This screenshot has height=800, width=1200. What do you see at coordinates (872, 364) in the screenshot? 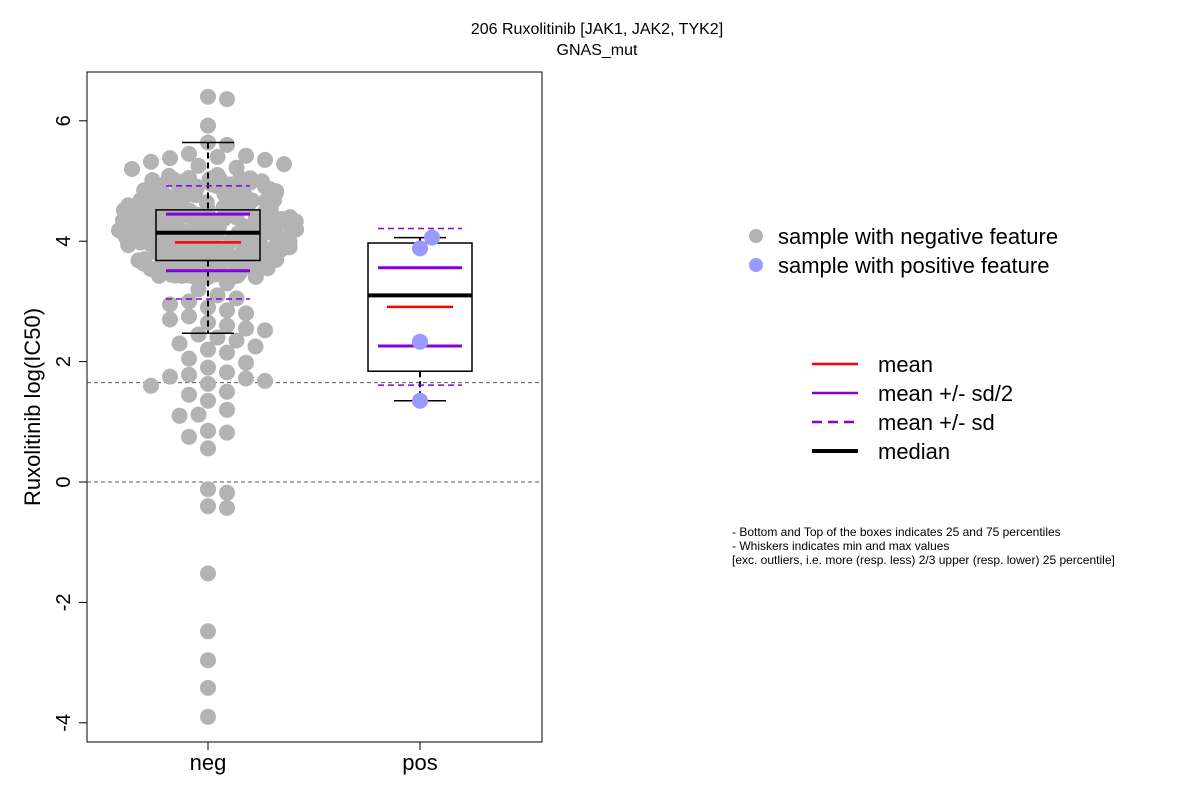
I see `legend-line-item: mean` at bounding box center [872, 364].